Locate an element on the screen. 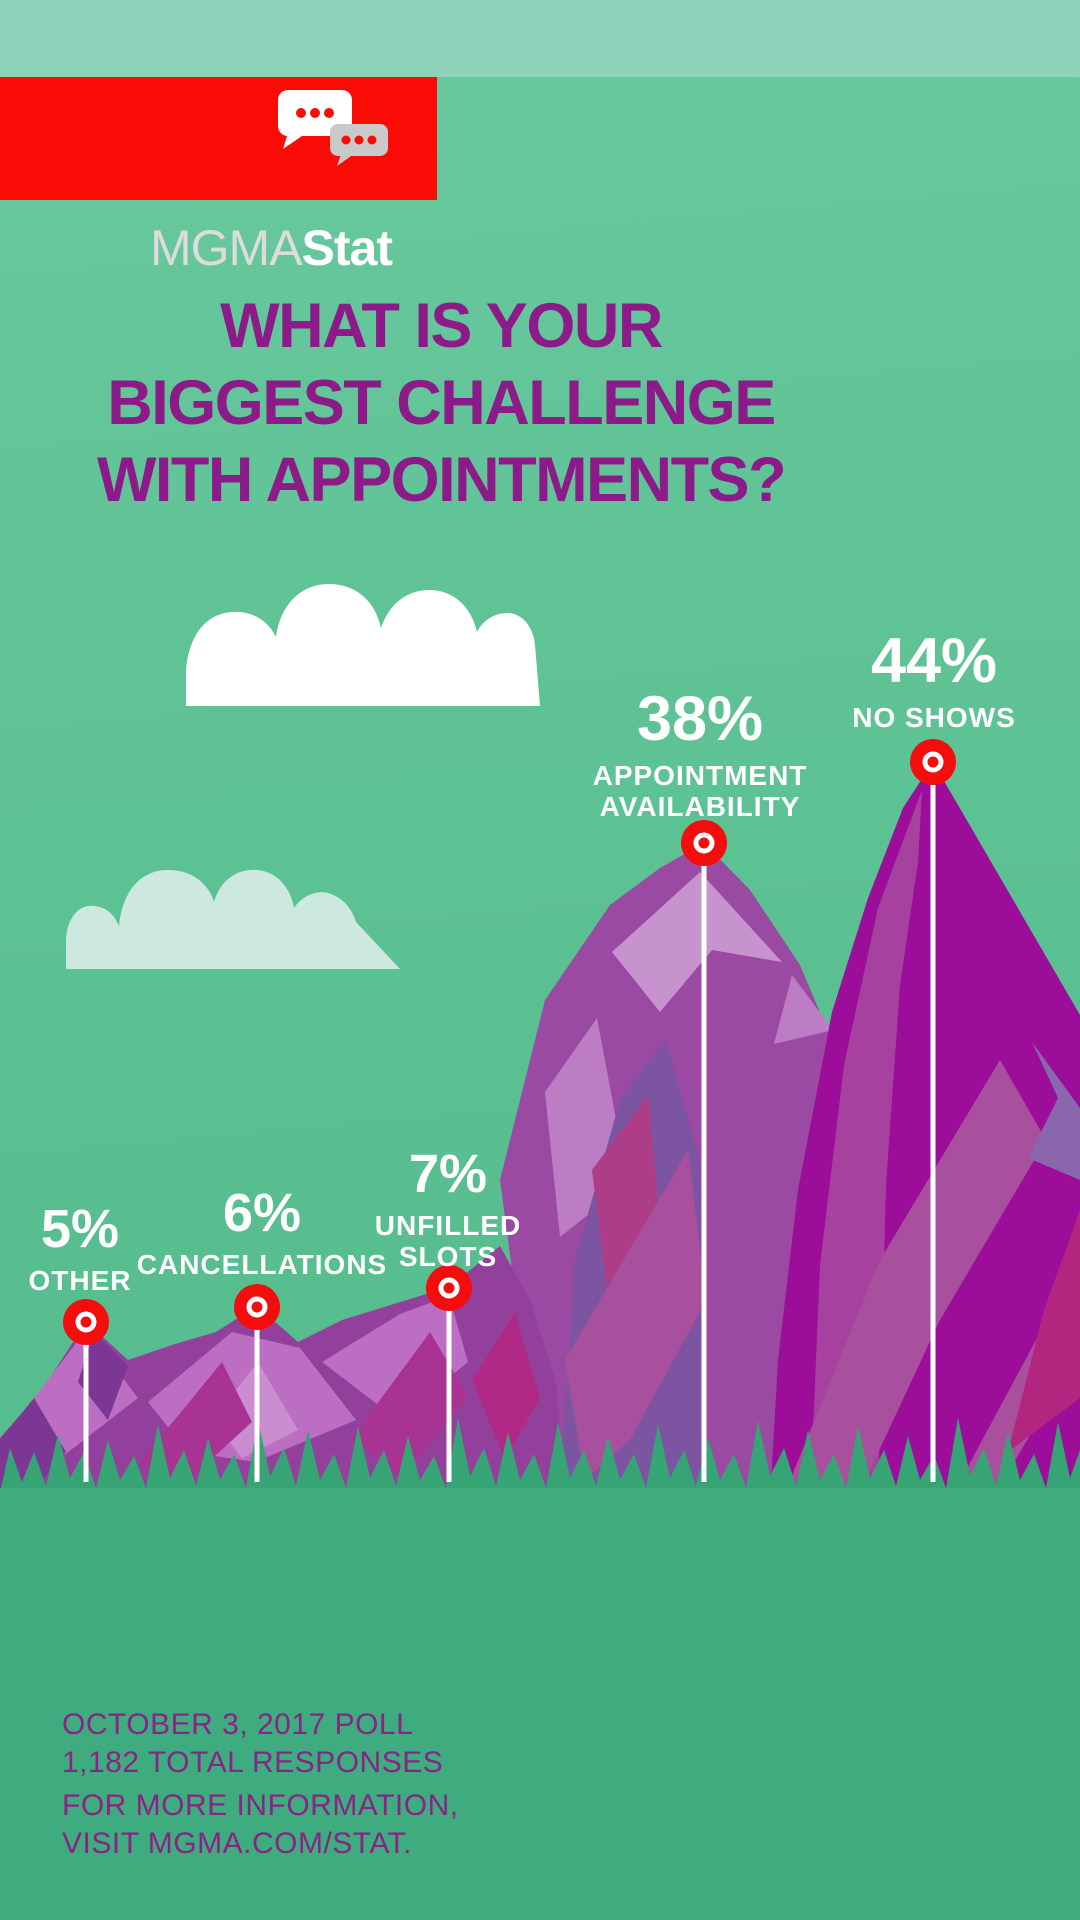  value-unfilled-slots: 7% is located at coordinates (448, 1174).